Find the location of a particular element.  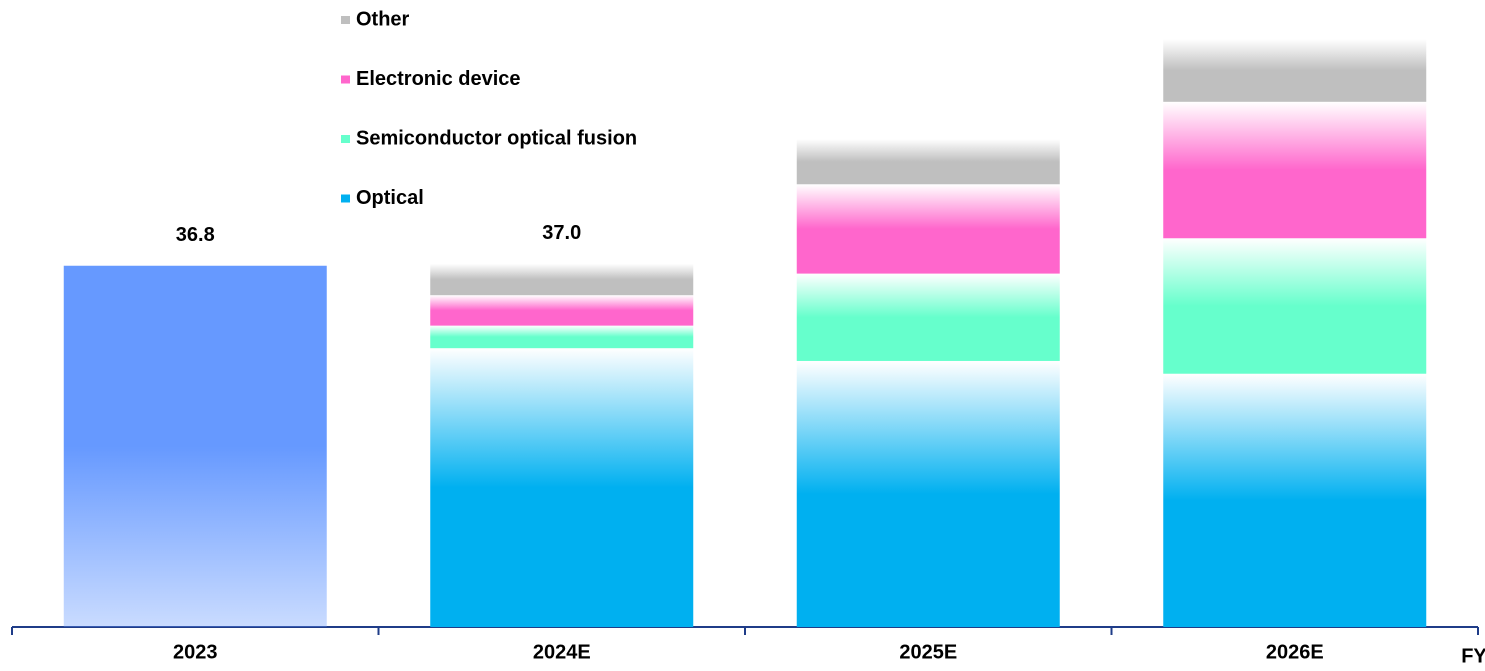

x-axis-label: FY is located at coordinates (1473, 655).